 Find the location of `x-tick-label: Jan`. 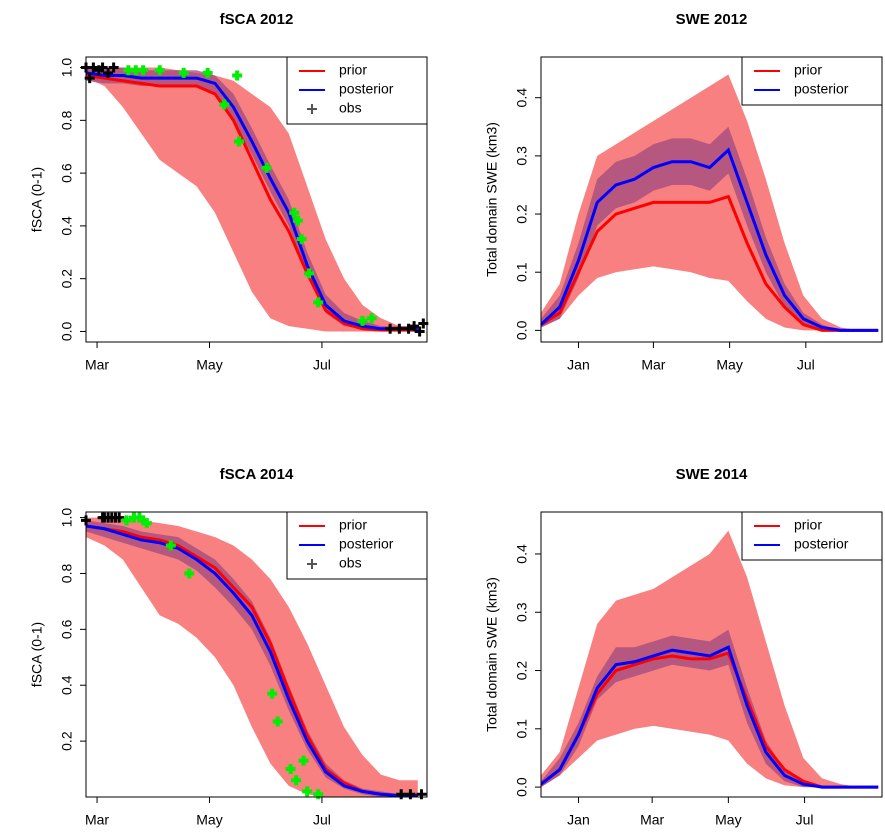

x-tick-label: Jan is located at coordinates (578, 820).